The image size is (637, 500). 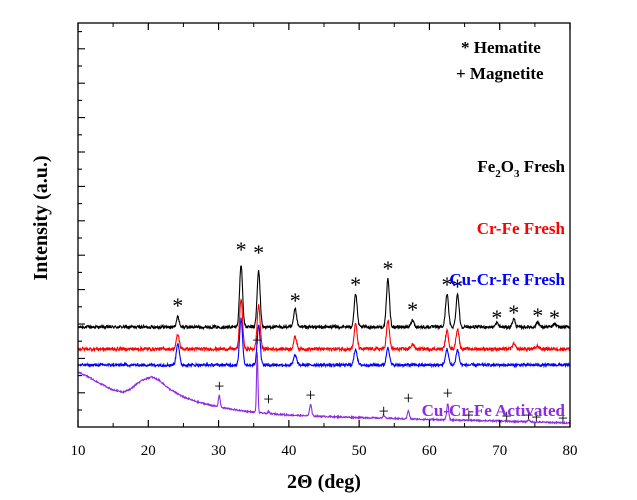 What do you see at coordinates (469, 415) in the screenshot?
I see `peak-marker-3-7: +` at bounding box center [469, 415].